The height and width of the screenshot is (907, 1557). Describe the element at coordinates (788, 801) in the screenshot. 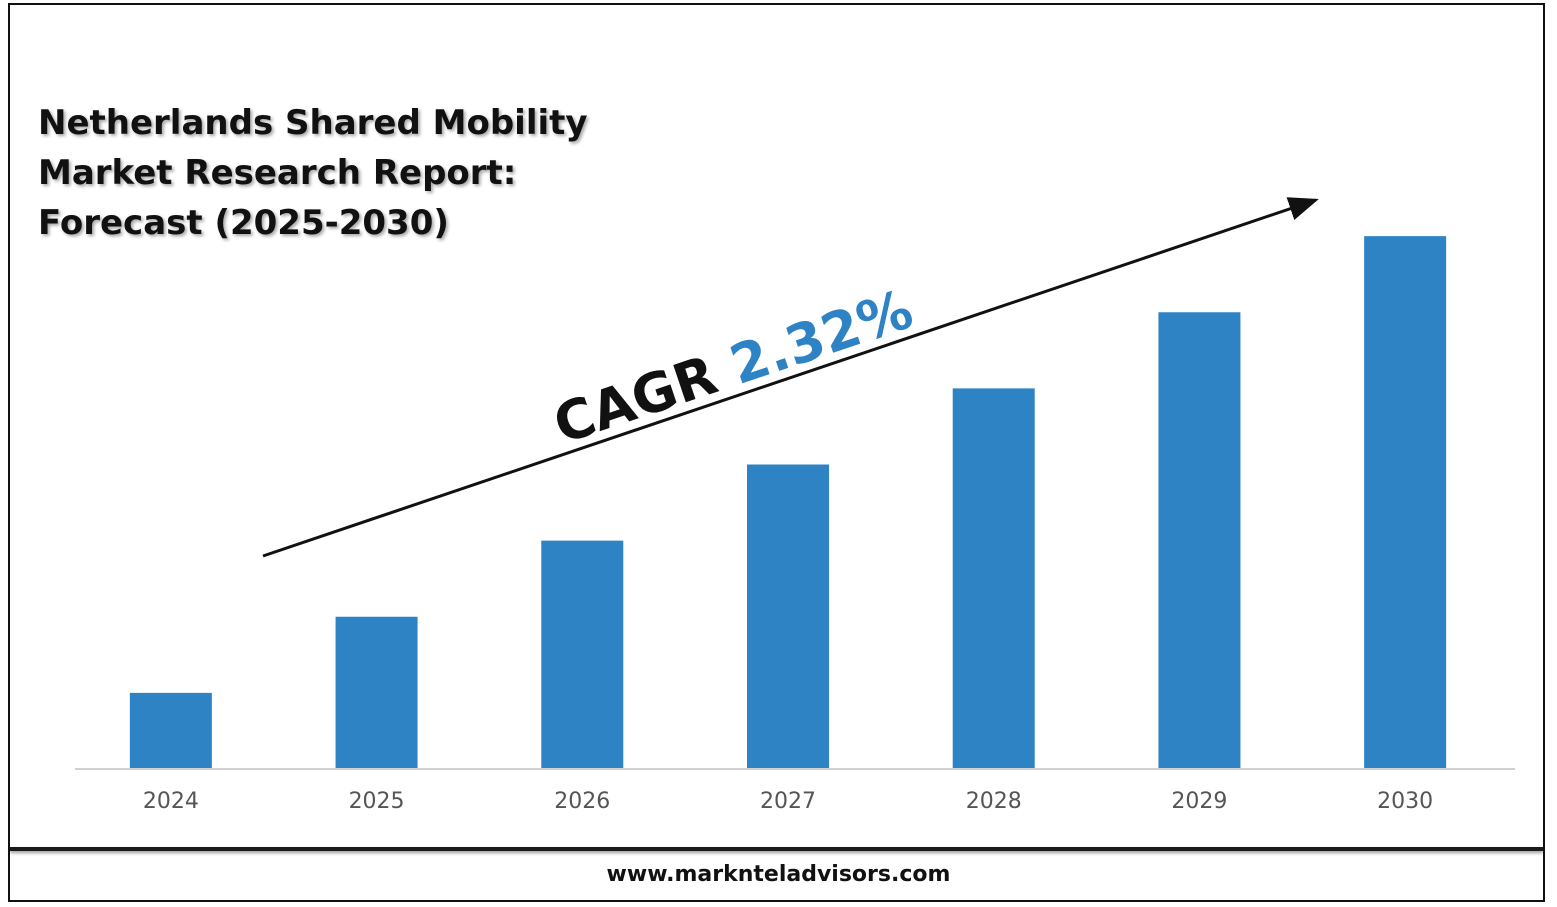

I see `x-tick-label: 2027` at that location.